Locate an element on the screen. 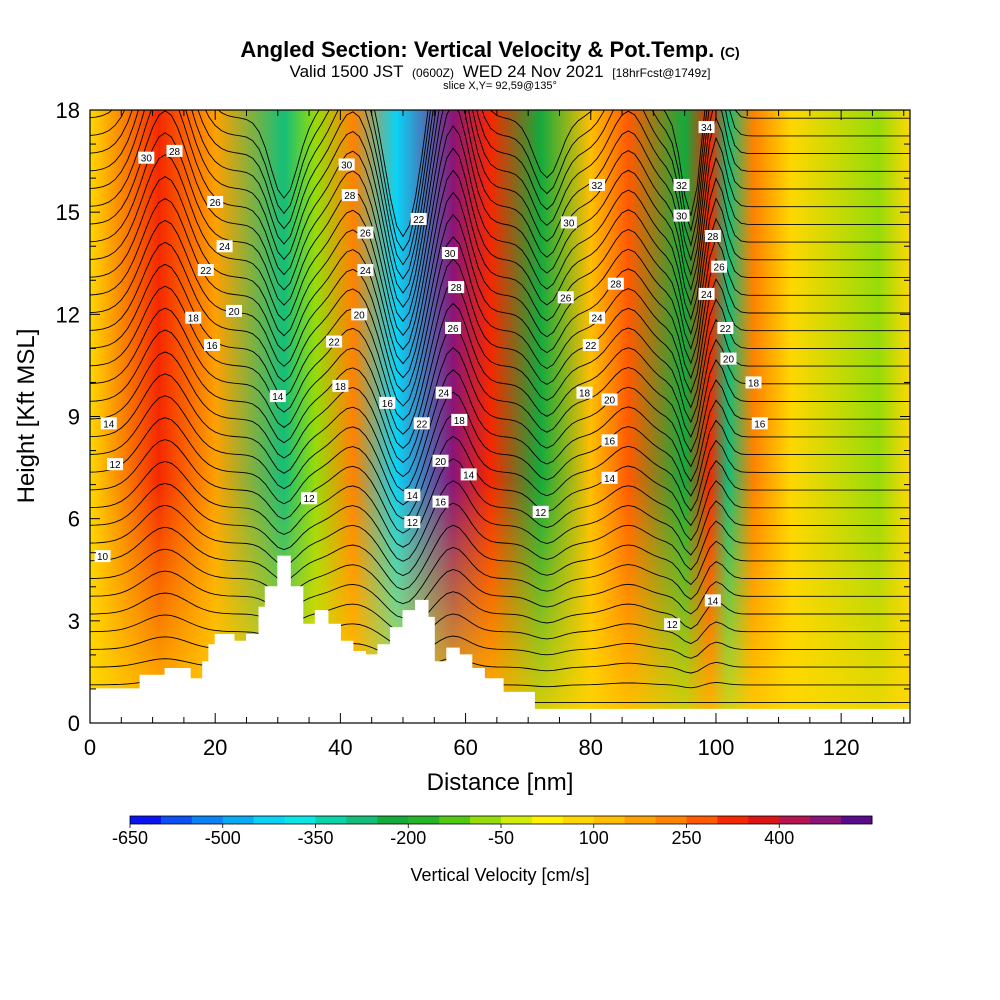 This screenshot has width=1000, height=1000. pot-temp-label: 34 is located at coordinates (706, 127).